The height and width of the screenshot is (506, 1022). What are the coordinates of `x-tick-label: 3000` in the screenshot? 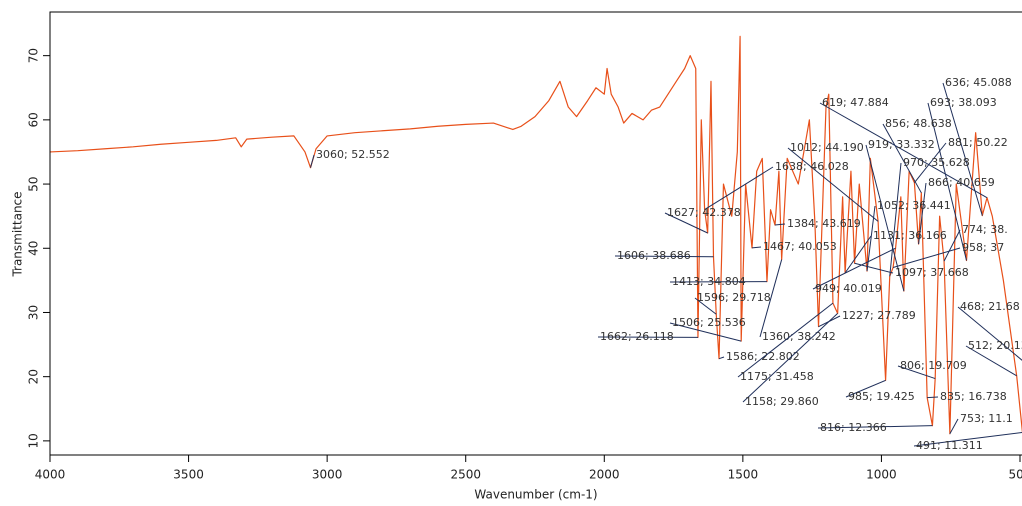 It's located at (327, 475).